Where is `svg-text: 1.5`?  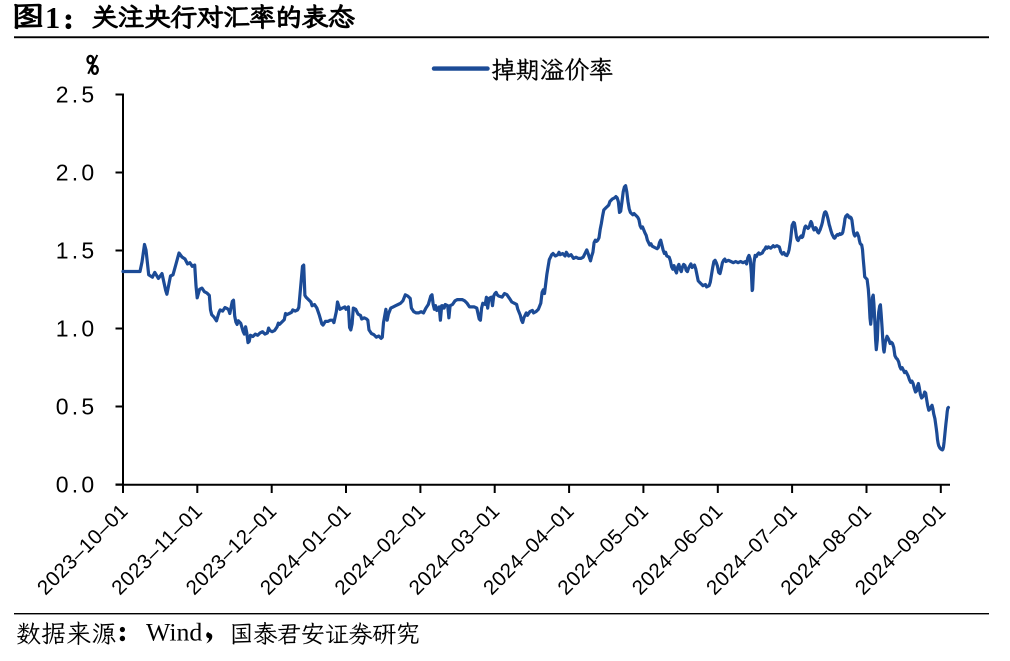 svg-text: 1.5 is located at coordinates (77, 250).